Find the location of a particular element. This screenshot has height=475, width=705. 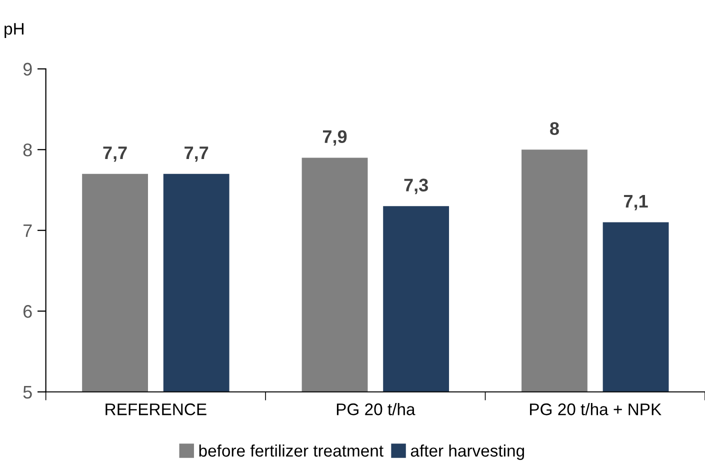

x-tick-label: REFERENCE is located at coordinates (156, 409).